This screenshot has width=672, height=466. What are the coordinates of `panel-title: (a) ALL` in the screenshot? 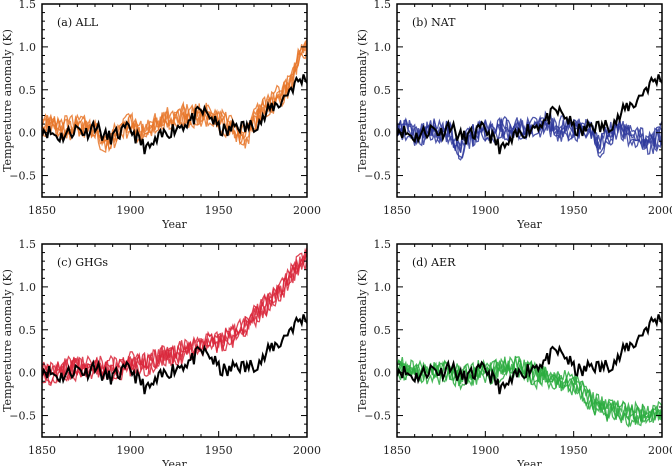 It's located at (78, 22).